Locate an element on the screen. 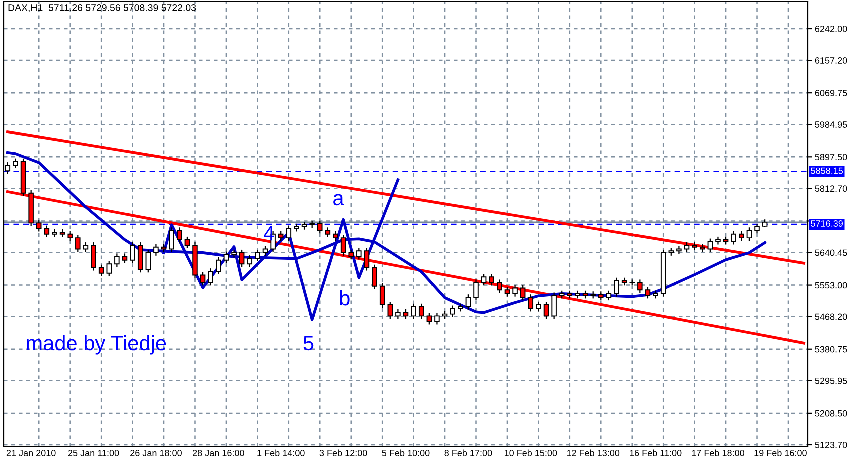 This screenshot has height=463, width=856. x-tick-label: 17 Feb 18:00 is located at coordinates (718, 453).